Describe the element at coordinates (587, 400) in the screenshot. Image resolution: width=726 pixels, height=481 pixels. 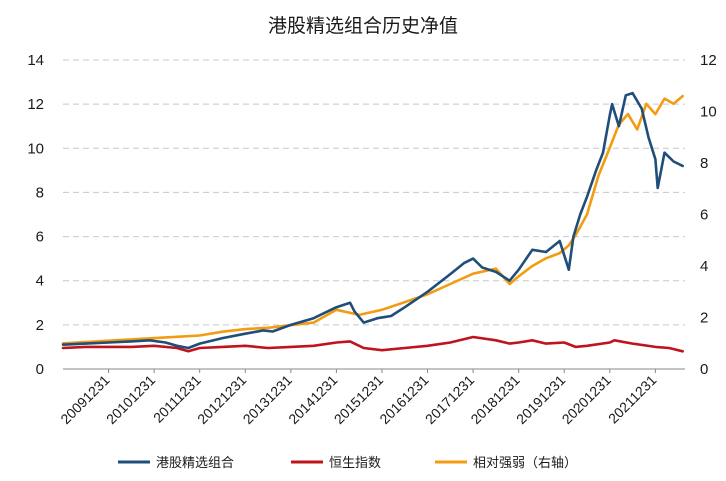
I see `x-tick-label: 20201231` at that location.